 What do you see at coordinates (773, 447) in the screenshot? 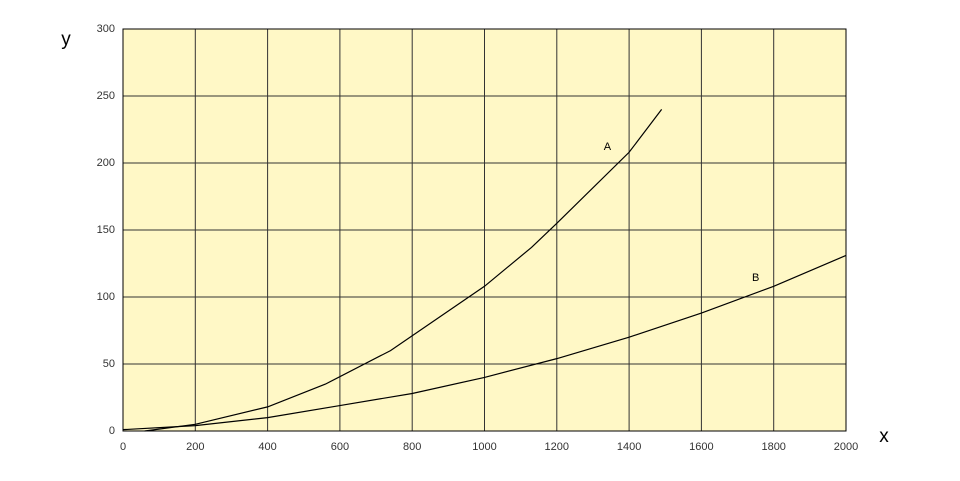
I see `x-tick-label: 1800` at bounding box center [773, 447].